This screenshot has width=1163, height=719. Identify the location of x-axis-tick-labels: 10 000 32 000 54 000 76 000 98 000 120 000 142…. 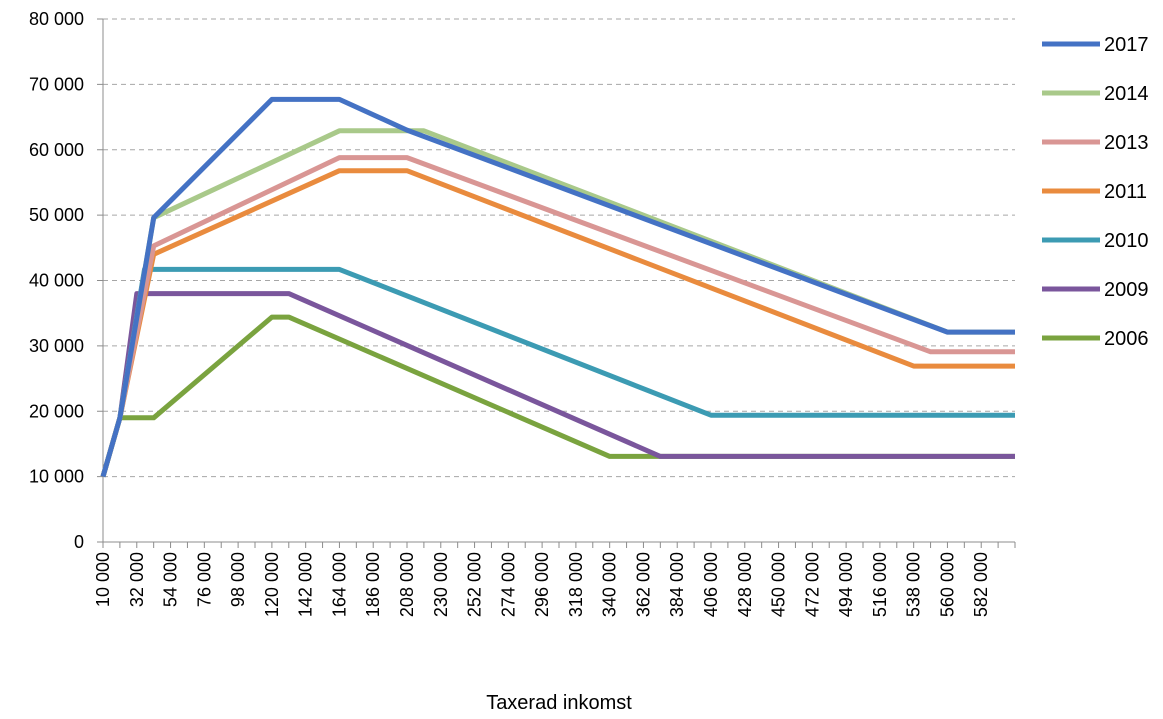
(542, 584).